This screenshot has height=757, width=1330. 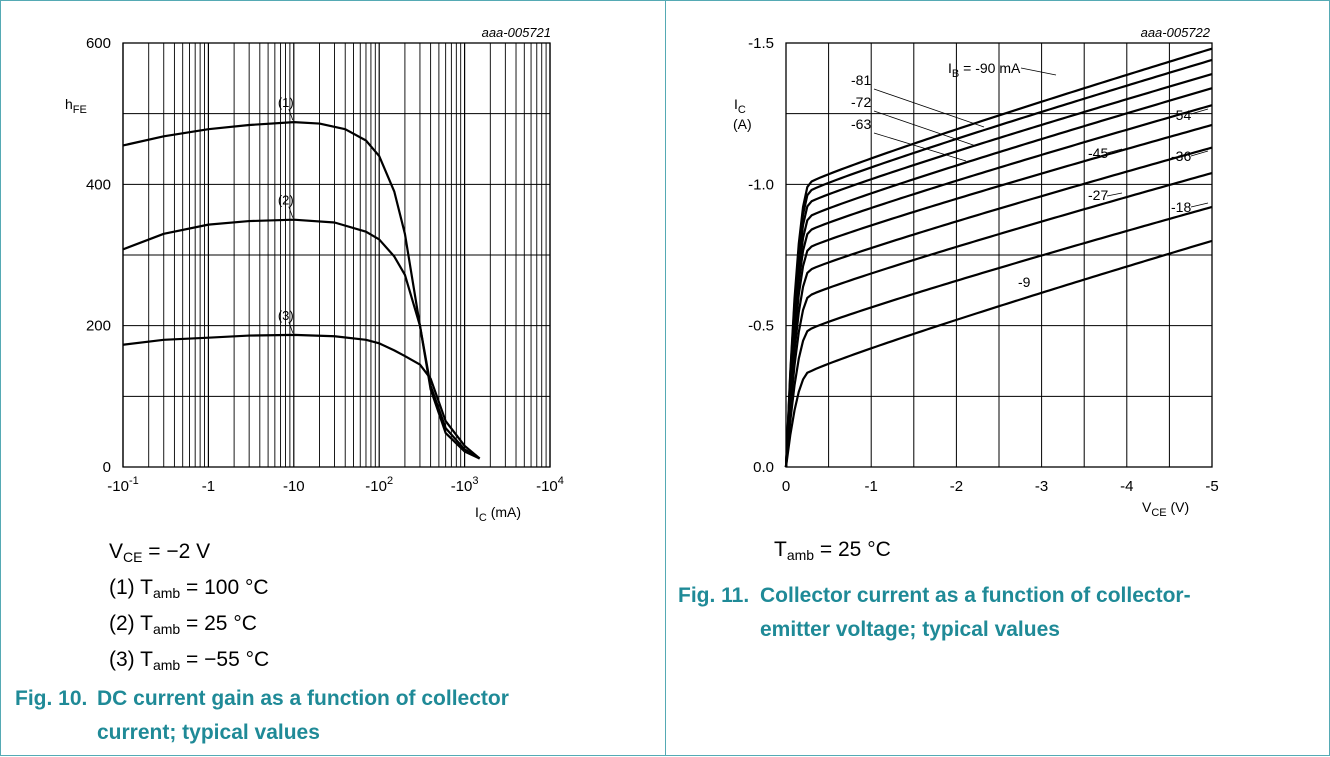 What do you see at coordinates (761, 43) in the screenshot?
I see `fig11-y-tick-label: -1.5` at bounding box center [761, 43].